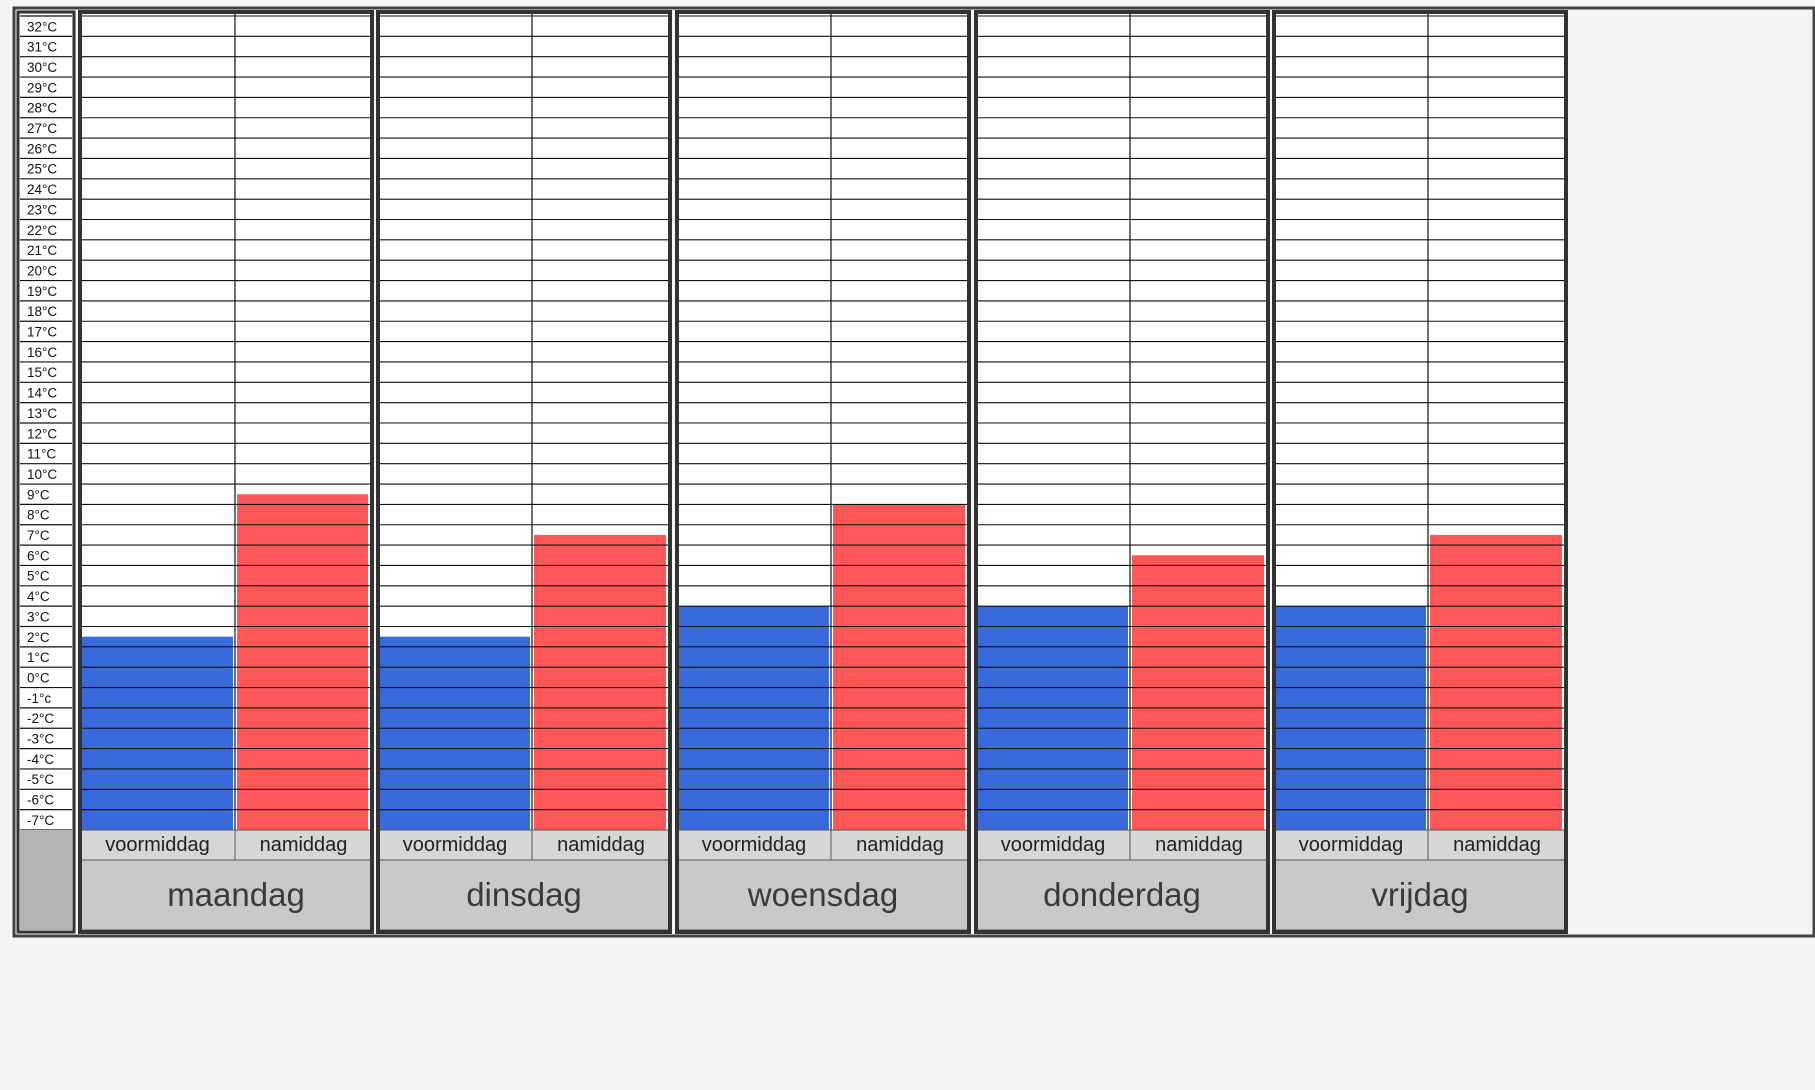 The image size is (1815, 1090). I want to click on y-axis-footer-band, so click(46, 880).